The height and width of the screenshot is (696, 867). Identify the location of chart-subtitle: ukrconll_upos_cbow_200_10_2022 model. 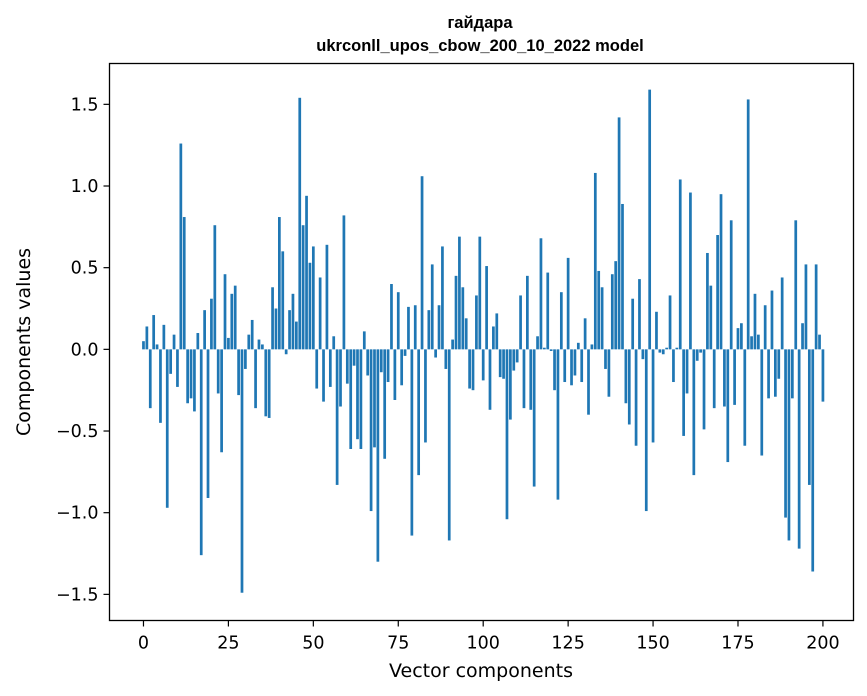
(479, 46).